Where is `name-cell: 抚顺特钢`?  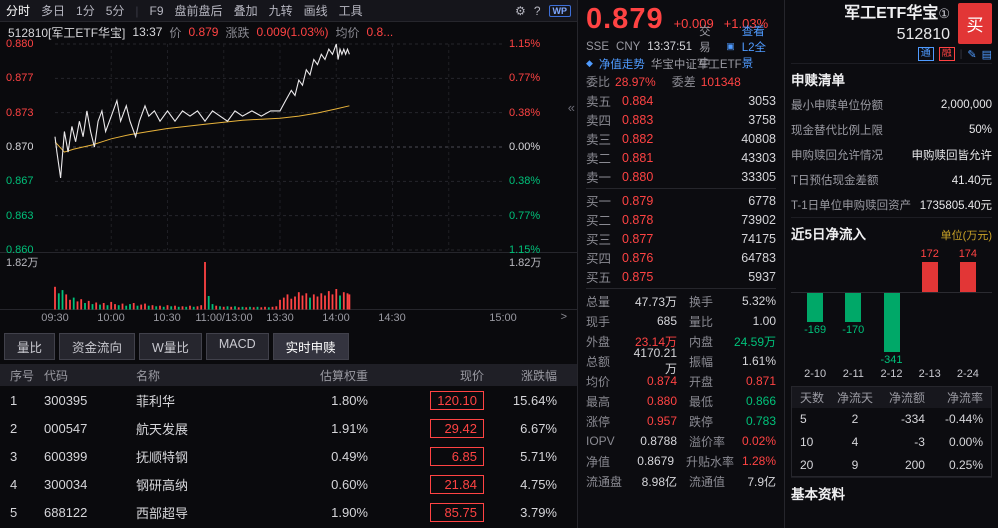 name-cell: 抚顺特钢 is located at coordinates (162, 457).